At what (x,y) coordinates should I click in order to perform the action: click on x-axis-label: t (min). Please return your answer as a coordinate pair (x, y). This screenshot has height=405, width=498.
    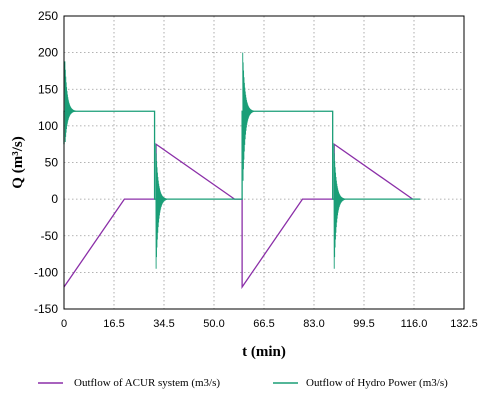
    Looking at the image, I should click on (264, 352).